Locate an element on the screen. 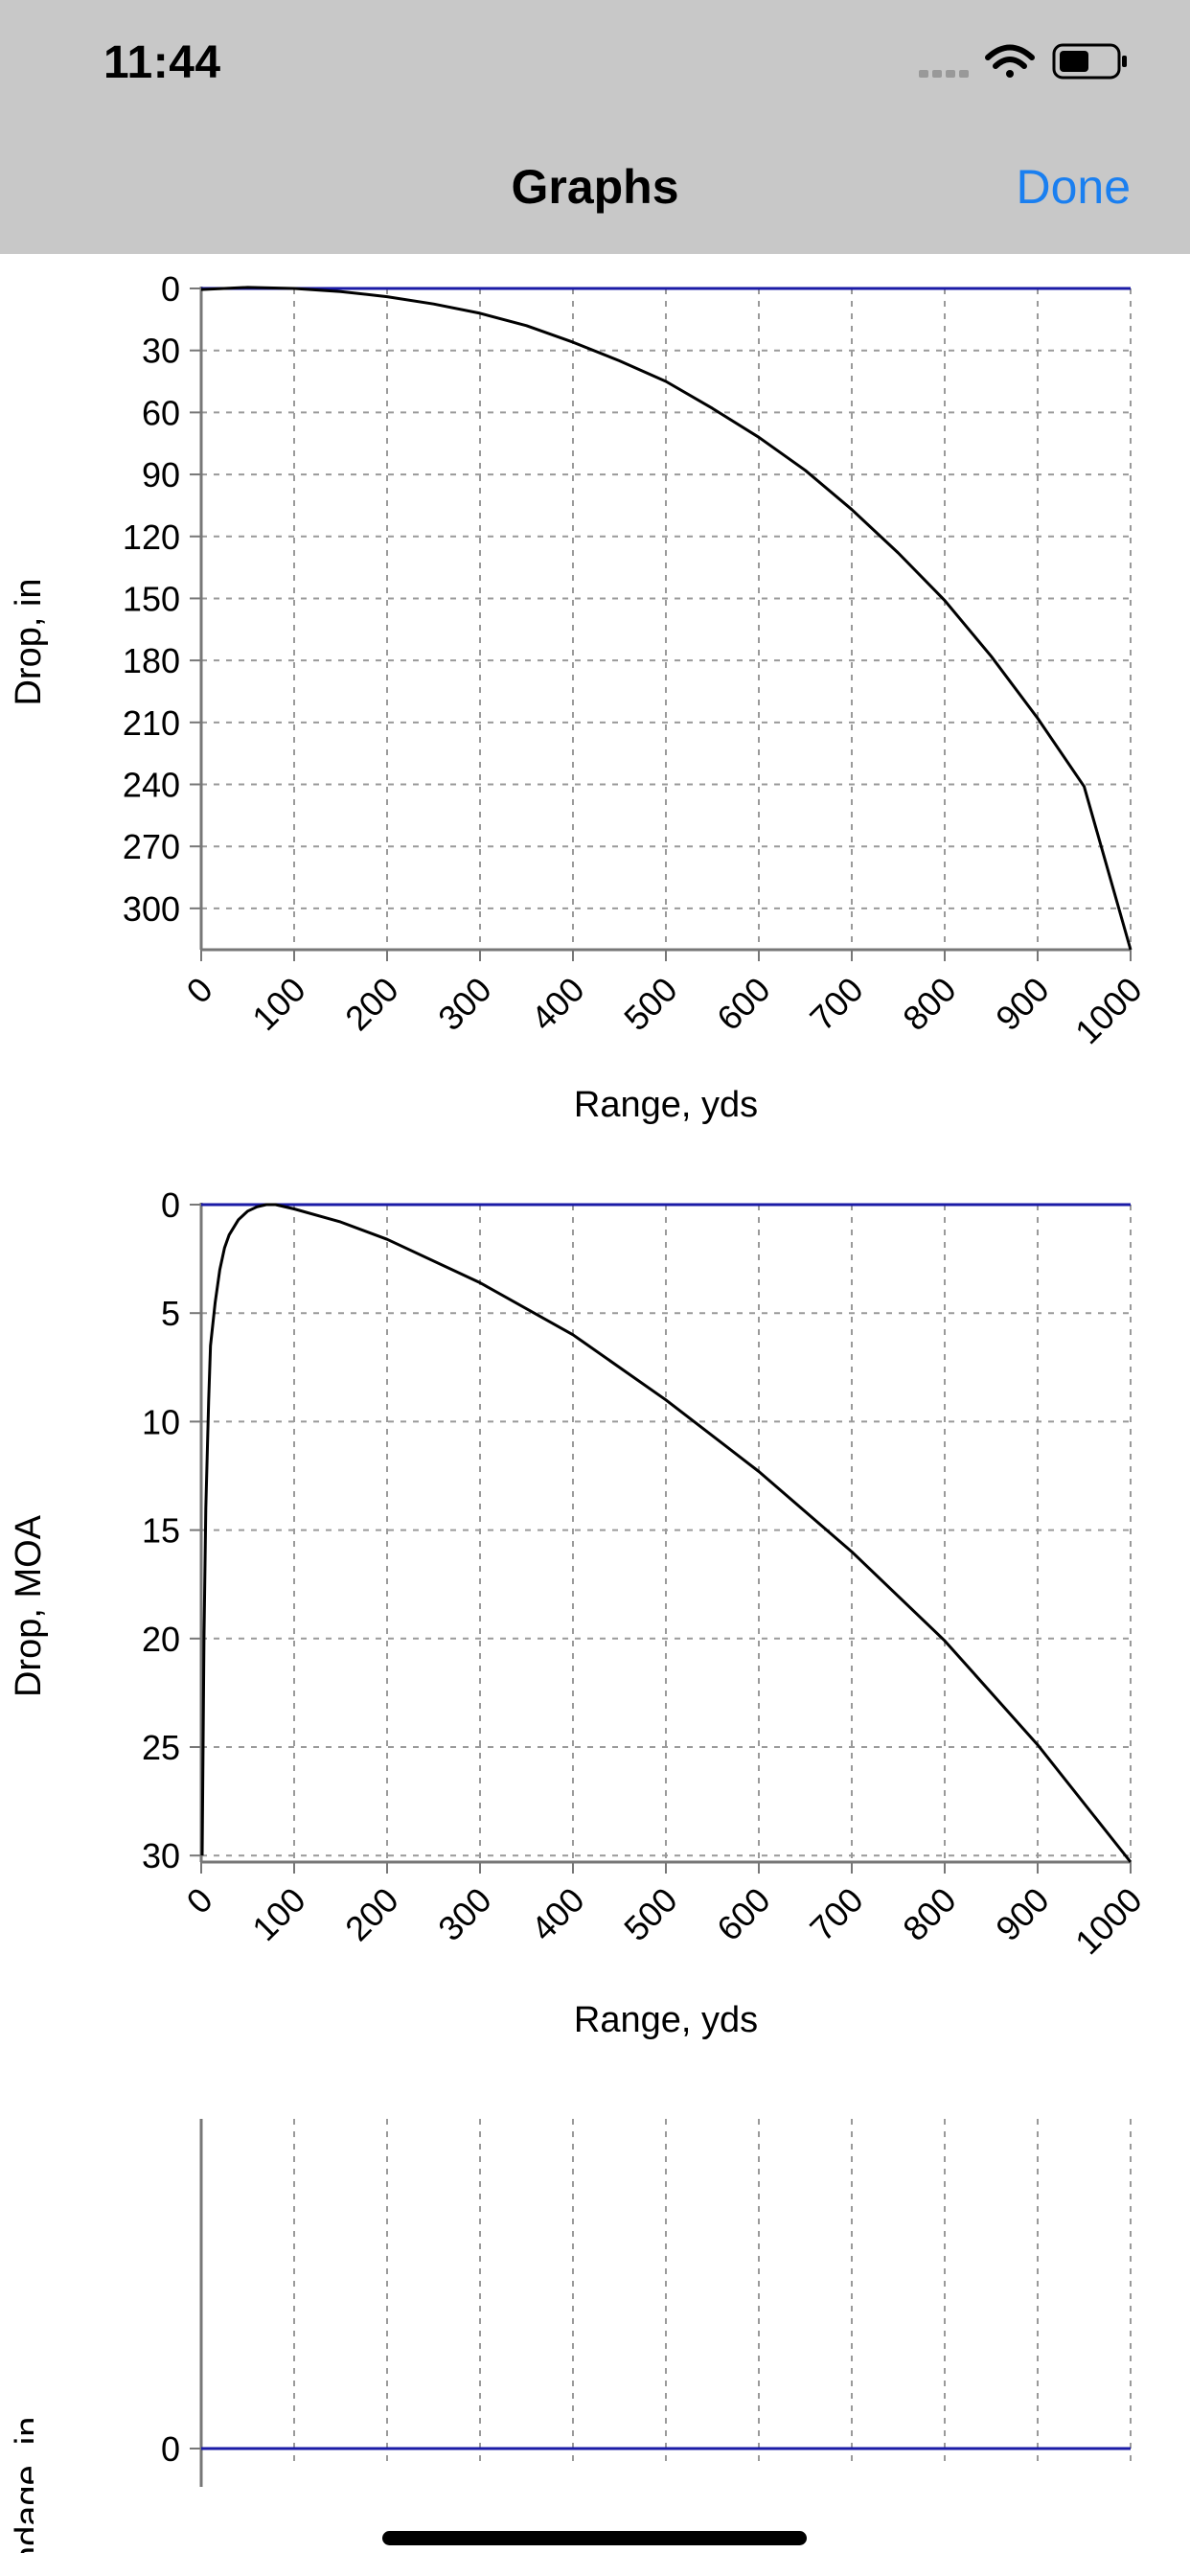 This screenshot has height=2576, width=1190. y-tick-label: 90 is located at coordinates (161, 474).